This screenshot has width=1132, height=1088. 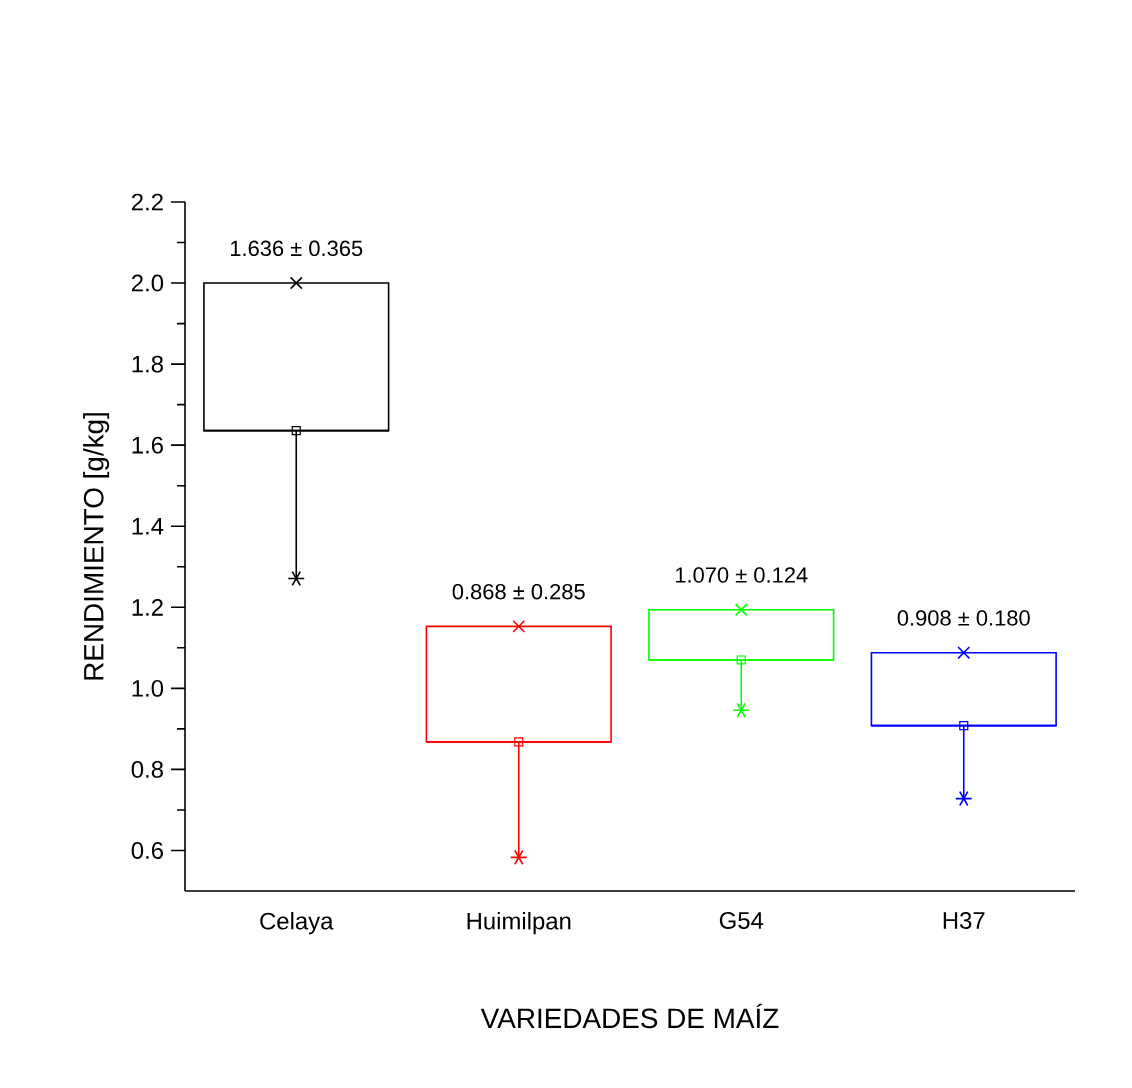 What do you see at coordinates (147, 283) in the screenshot?
I see `y-tick-label: 2.0` at bounding box center [147, 283].